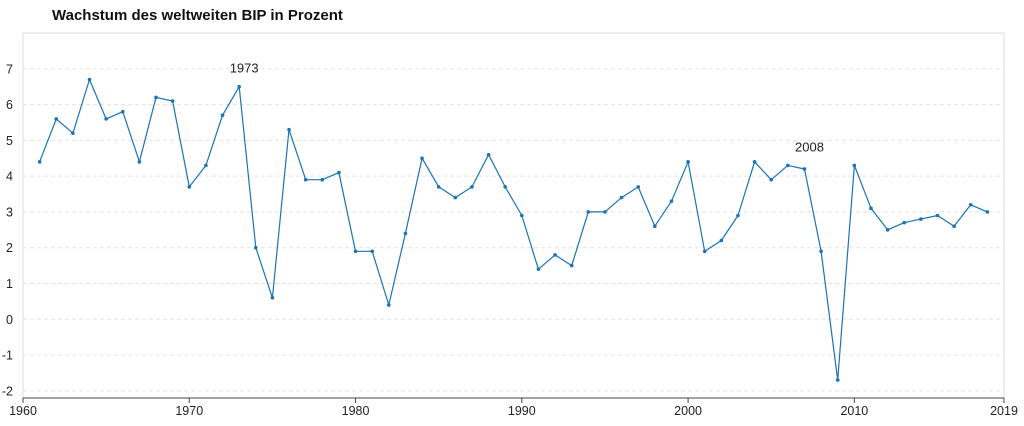  What do you see at coordinates (356, 411) in the screenshot?
I see `x-tick-label: 1980` at bounding box center [356, 411].